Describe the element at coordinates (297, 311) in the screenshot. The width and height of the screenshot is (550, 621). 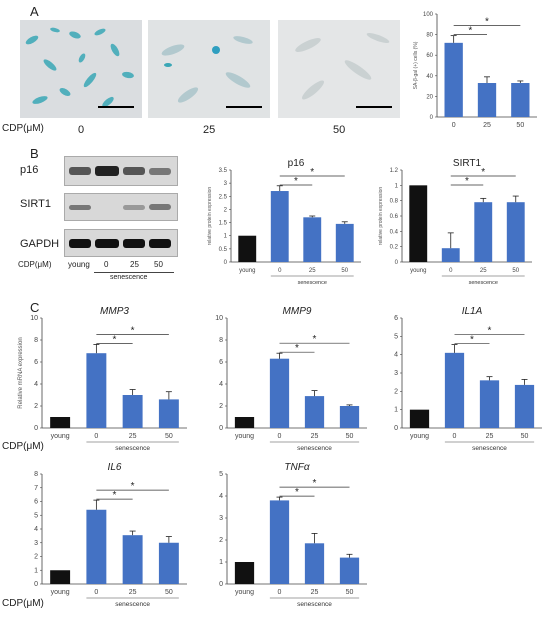
I see `chart-title: MMP9` at that location.